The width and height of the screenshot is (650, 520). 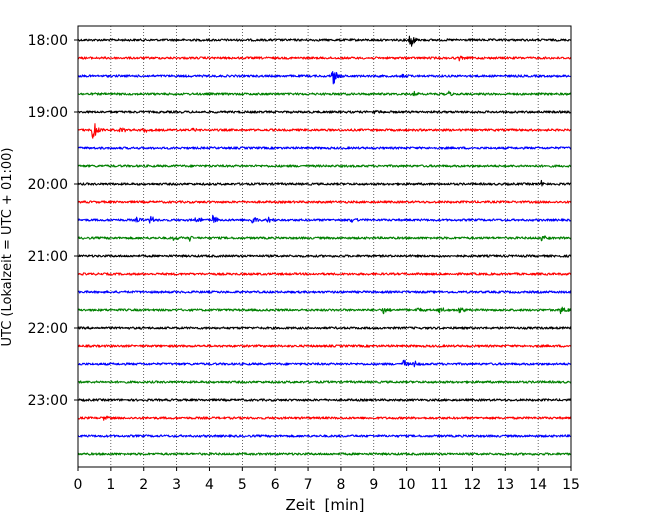 What do you see at coordinates (538, 485) in the screenshot?
I see `x-tick-label: 14` at bounding box center [538, 485].